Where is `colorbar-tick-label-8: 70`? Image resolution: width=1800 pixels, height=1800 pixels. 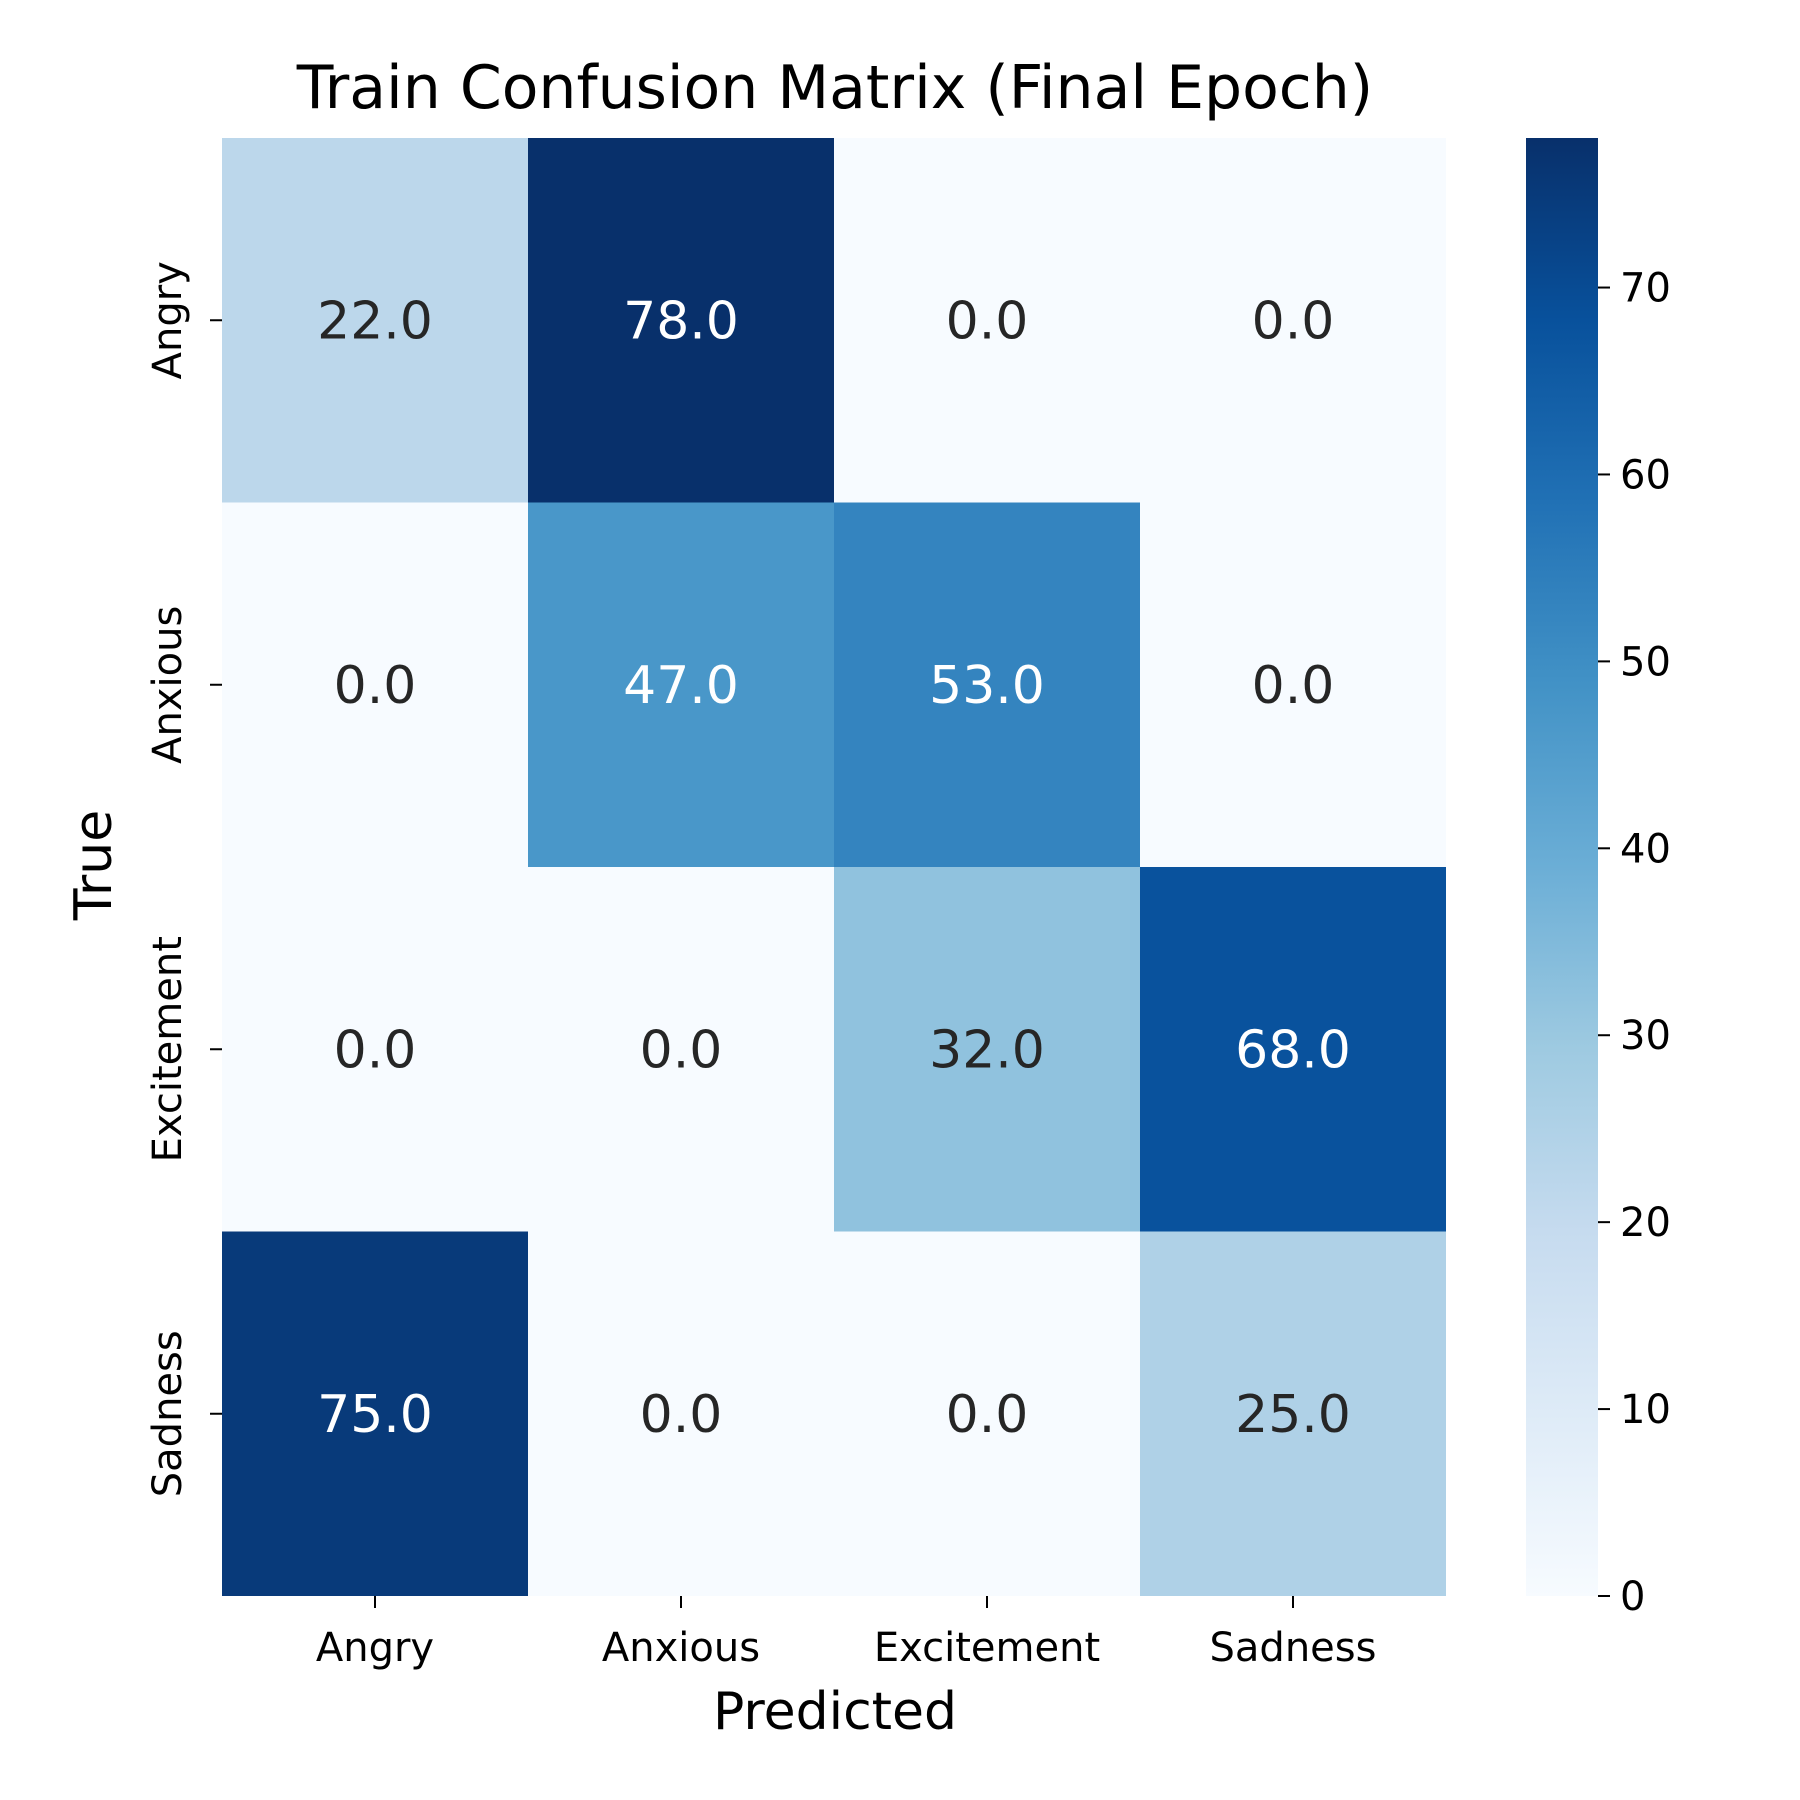 colorbar-tick-label-8: 70 is located at coordinates (1645, 289).